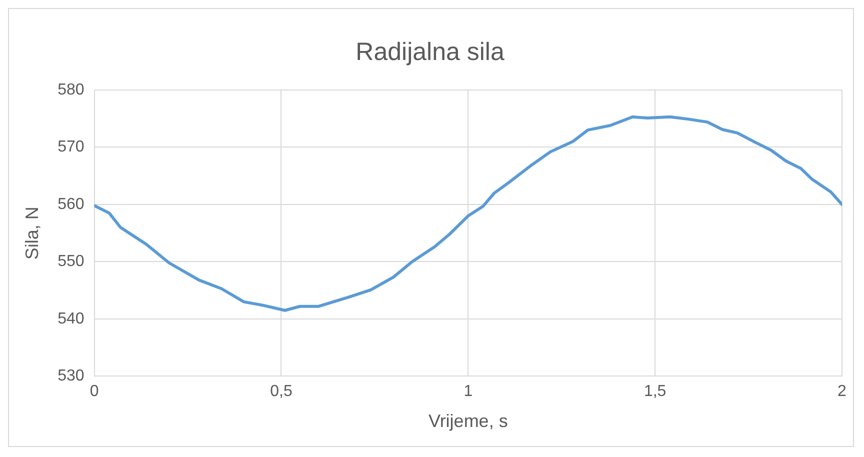  I want to click on y-axis-title: Sila, N, so click(32, 233).